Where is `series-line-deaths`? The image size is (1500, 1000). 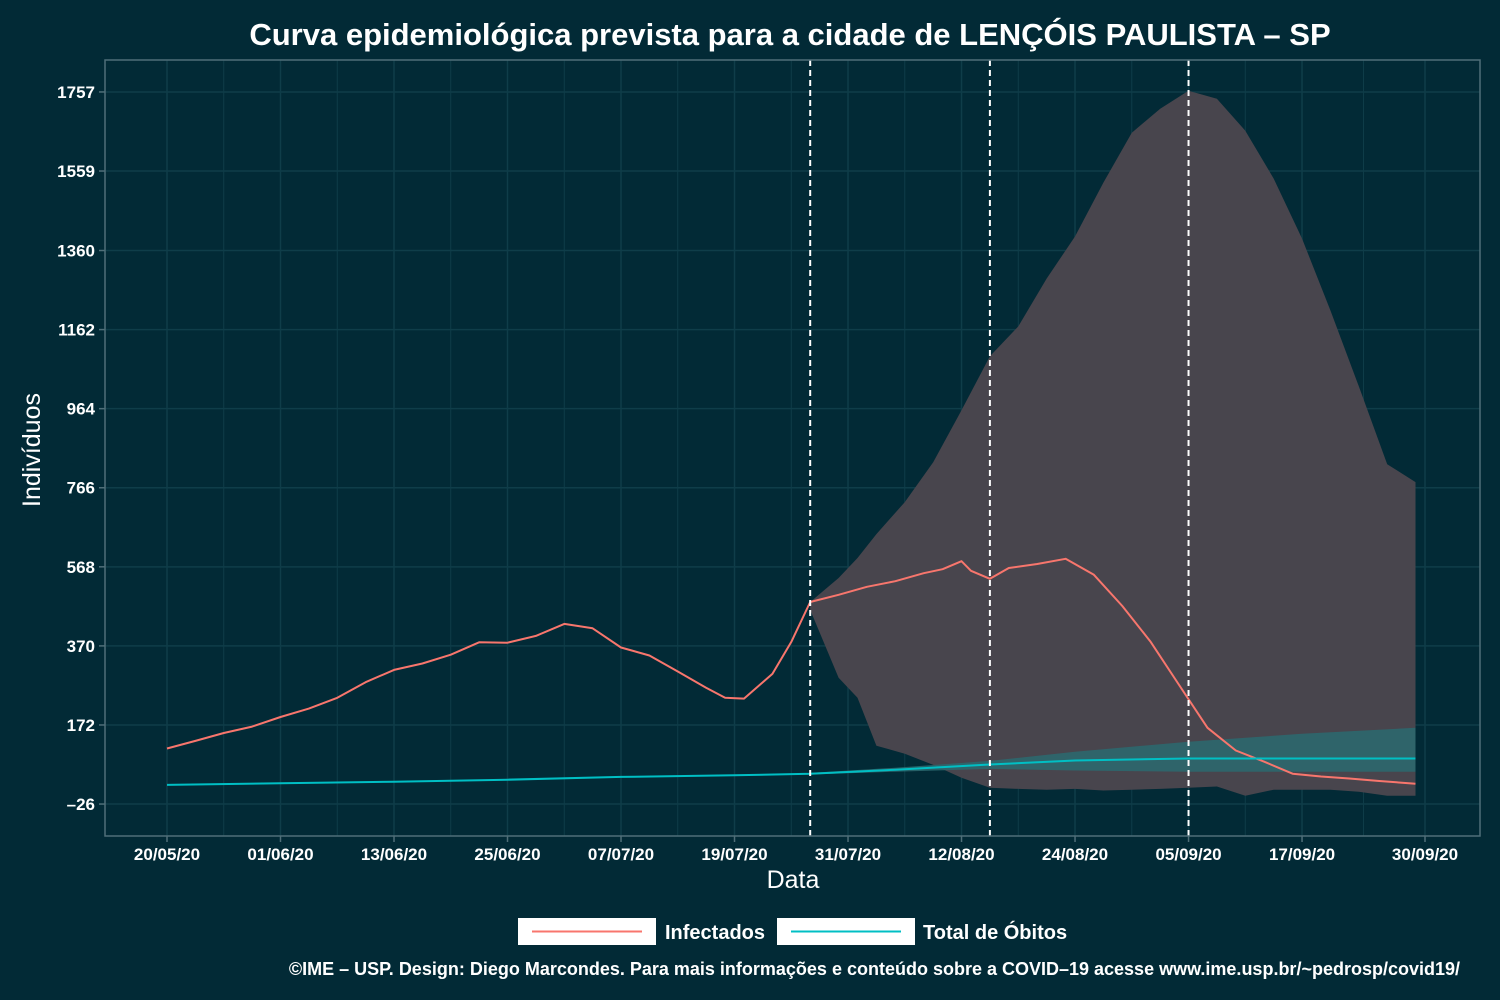
series-line-deaths is located at coordinates (791, 771).